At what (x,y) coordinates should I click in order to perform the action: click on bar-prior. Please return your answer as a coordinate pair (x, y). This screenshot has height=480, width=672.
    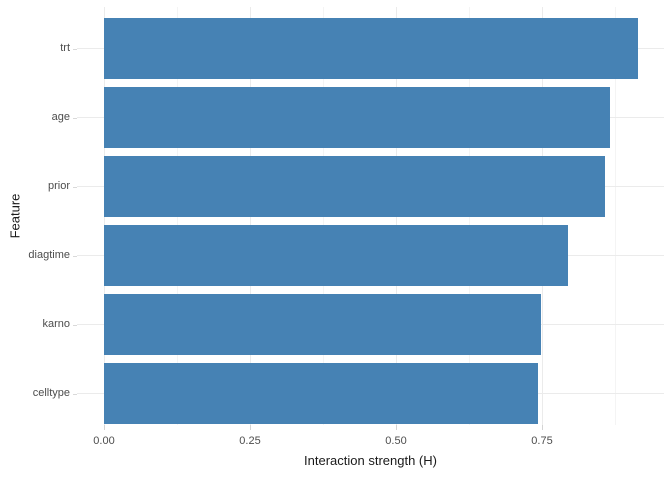
    Looking at the image, I should click on (355, 186).